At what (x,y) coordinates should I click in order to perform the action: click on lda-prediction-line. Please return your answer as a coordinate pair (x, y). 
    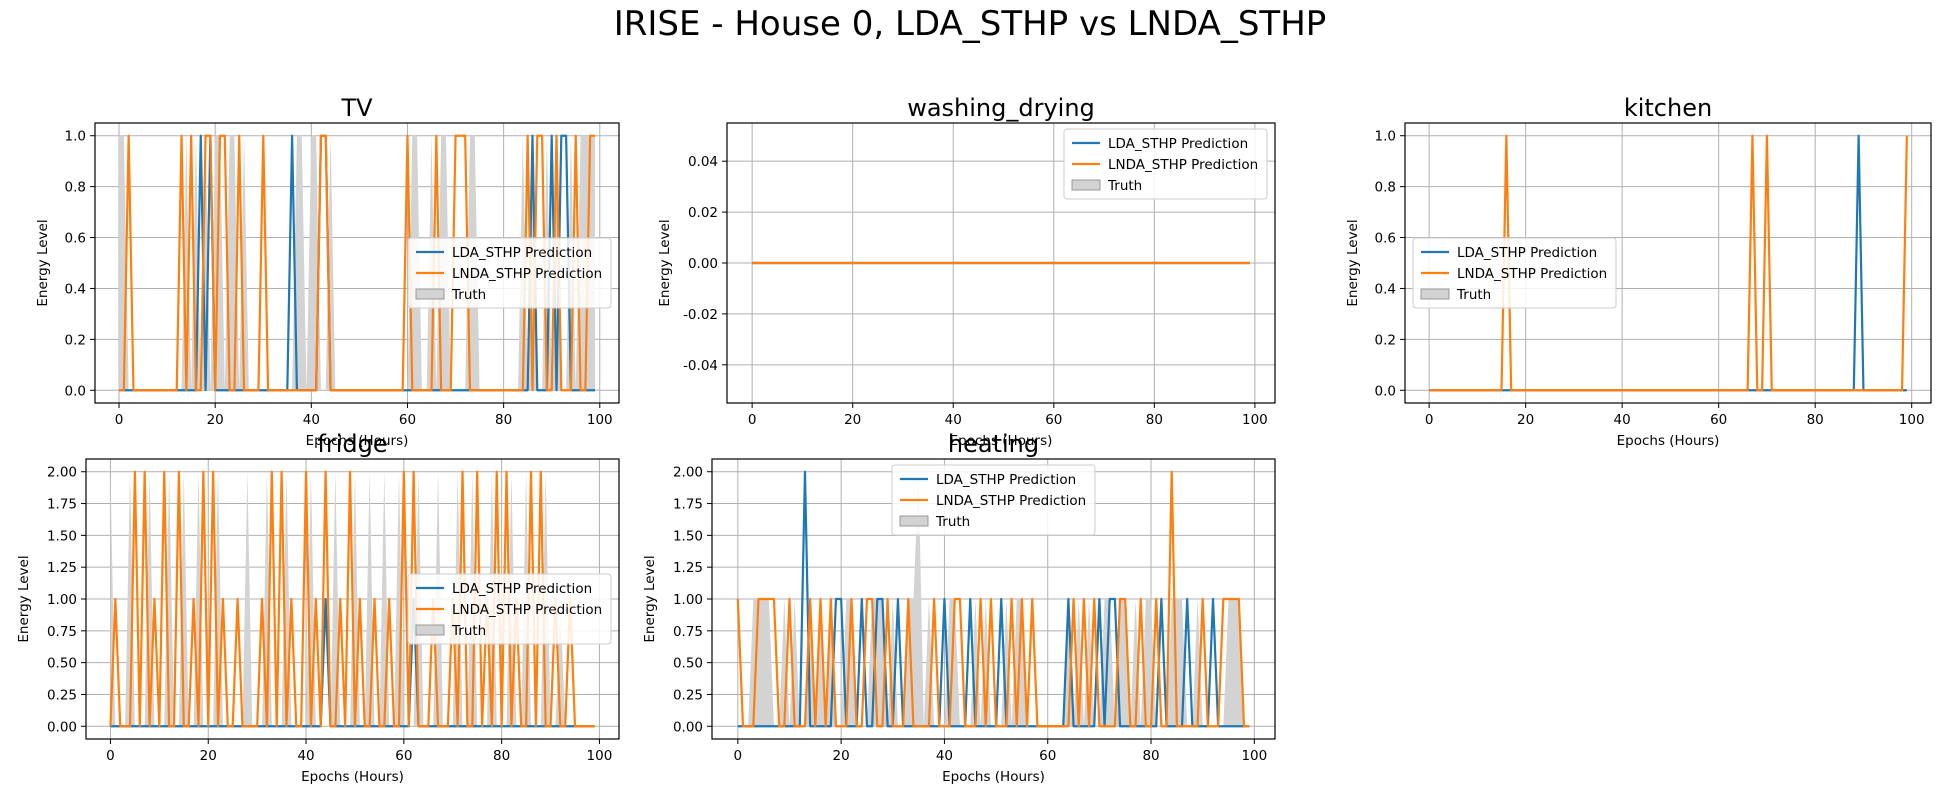
    Looking at the image, I should click on (993, 599).